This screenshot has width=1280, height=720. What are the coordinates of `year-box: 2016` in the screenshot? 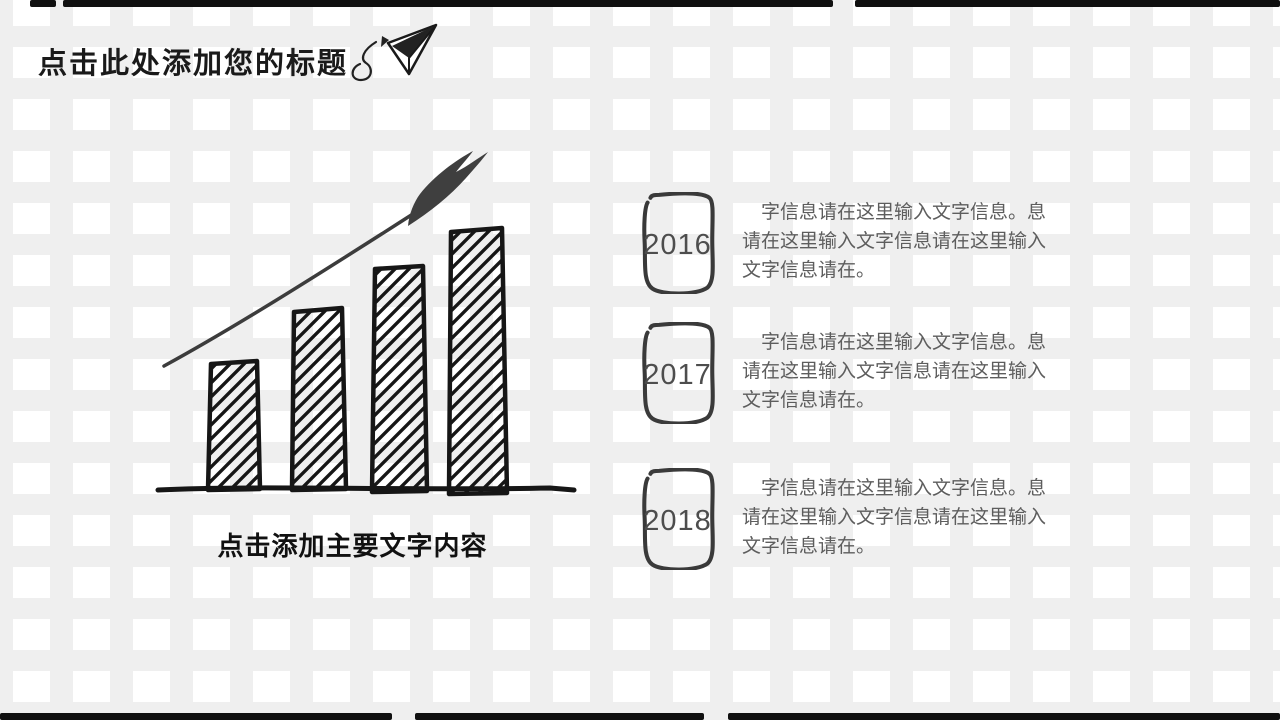 It's located at (677, 245).